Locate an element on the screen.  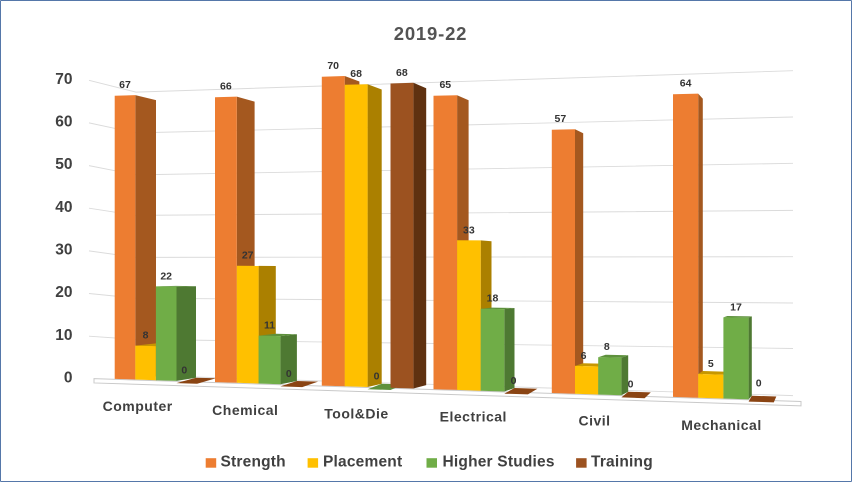
svg-text: Chemical is located at coordinates (245, 410).